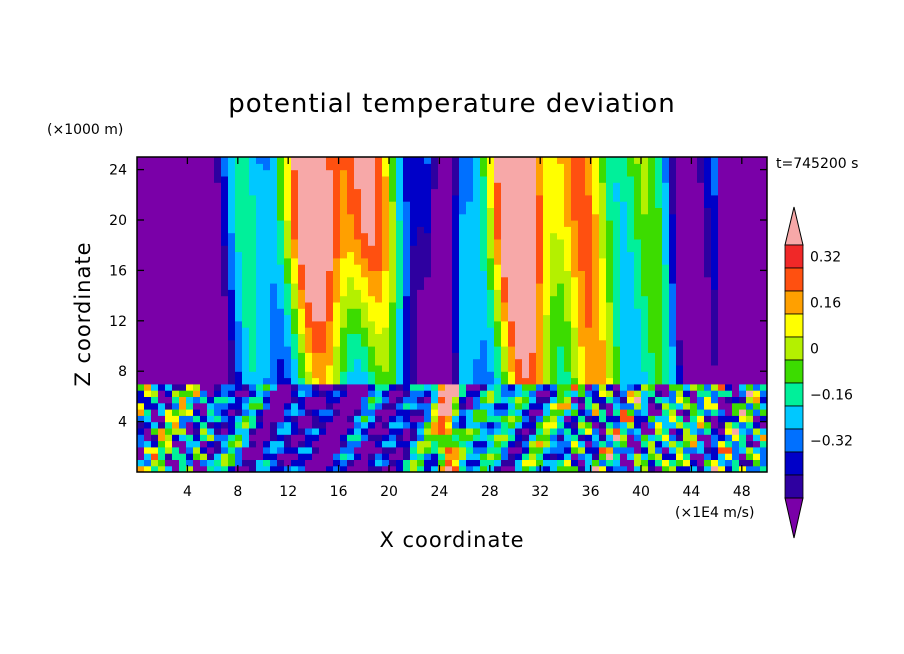 The width and height of the screenshot is (904, 654). What do you see at coordinates (814, 350) in the screenshot?
I see `colorbar-label: 0` at bounding box center [814, 350].